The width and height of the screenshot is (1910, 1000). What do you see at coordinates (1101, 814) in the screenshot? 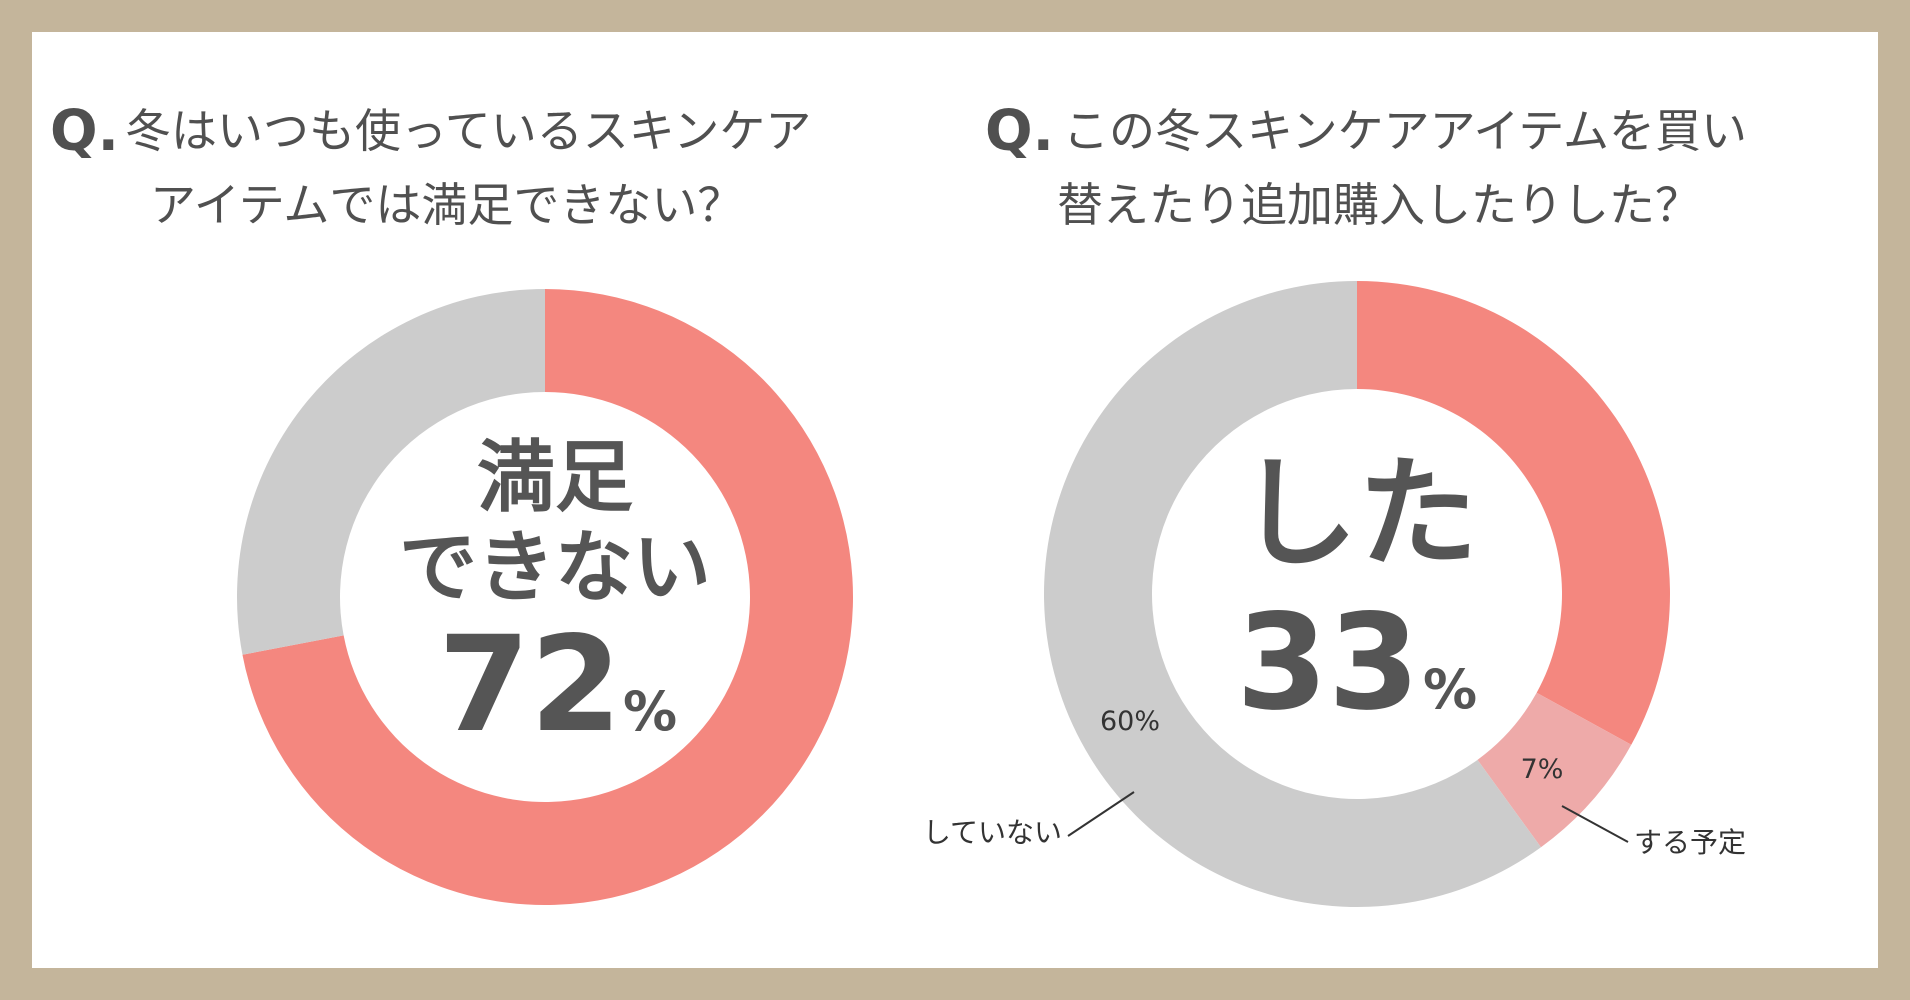
I see `callout-line-no` at bounding box center [1101, 814].